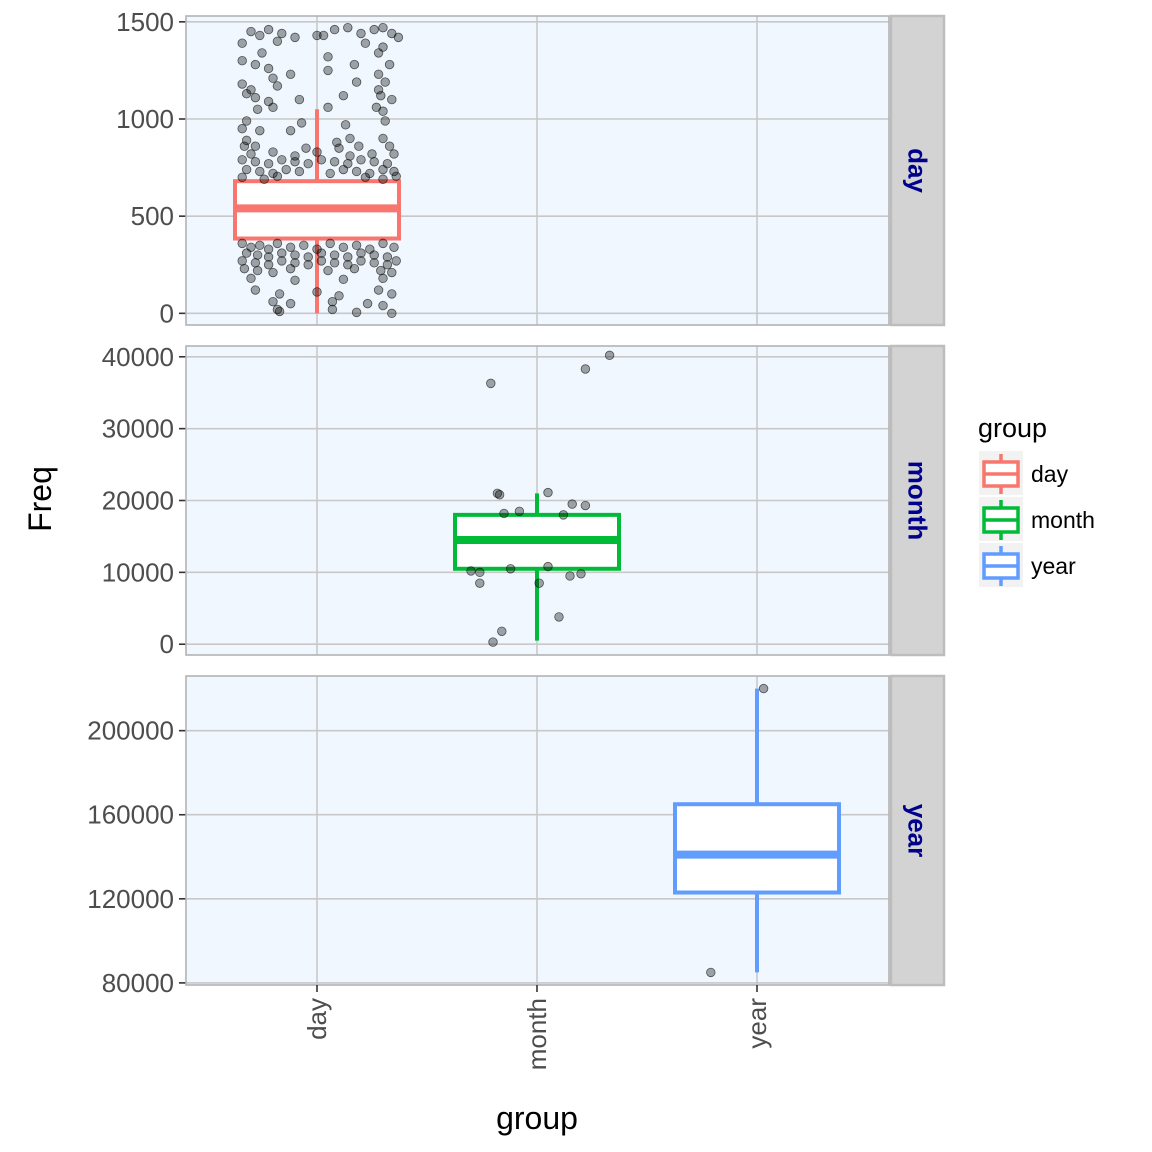 This screenshot has width=1152, height=1152. Describe the element at coordinates (537, 1034) in the screenshot. I see `x-tick-label: month` at that location.